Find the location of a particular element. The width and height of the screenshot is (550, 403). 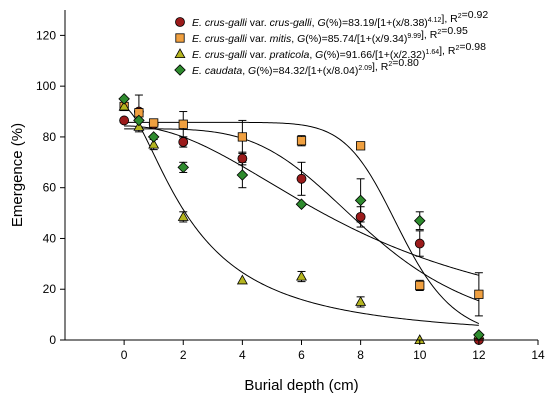

y-tick-label: 80 is located at coordinates (50, 137).